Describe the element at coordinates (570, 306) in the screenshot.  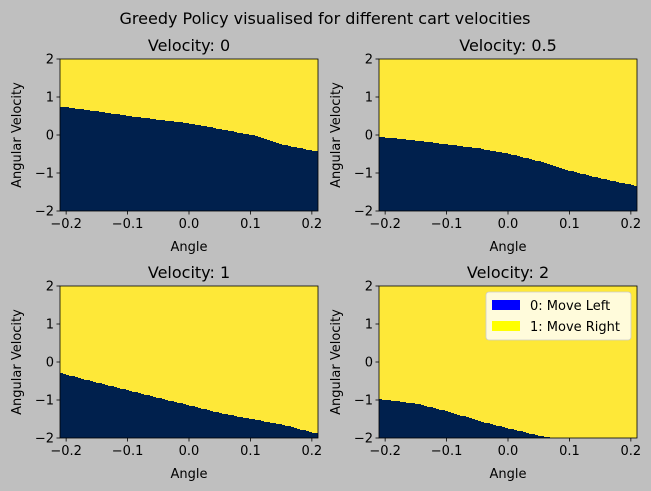
I see `legend-label: 0: Move Left` at that location.